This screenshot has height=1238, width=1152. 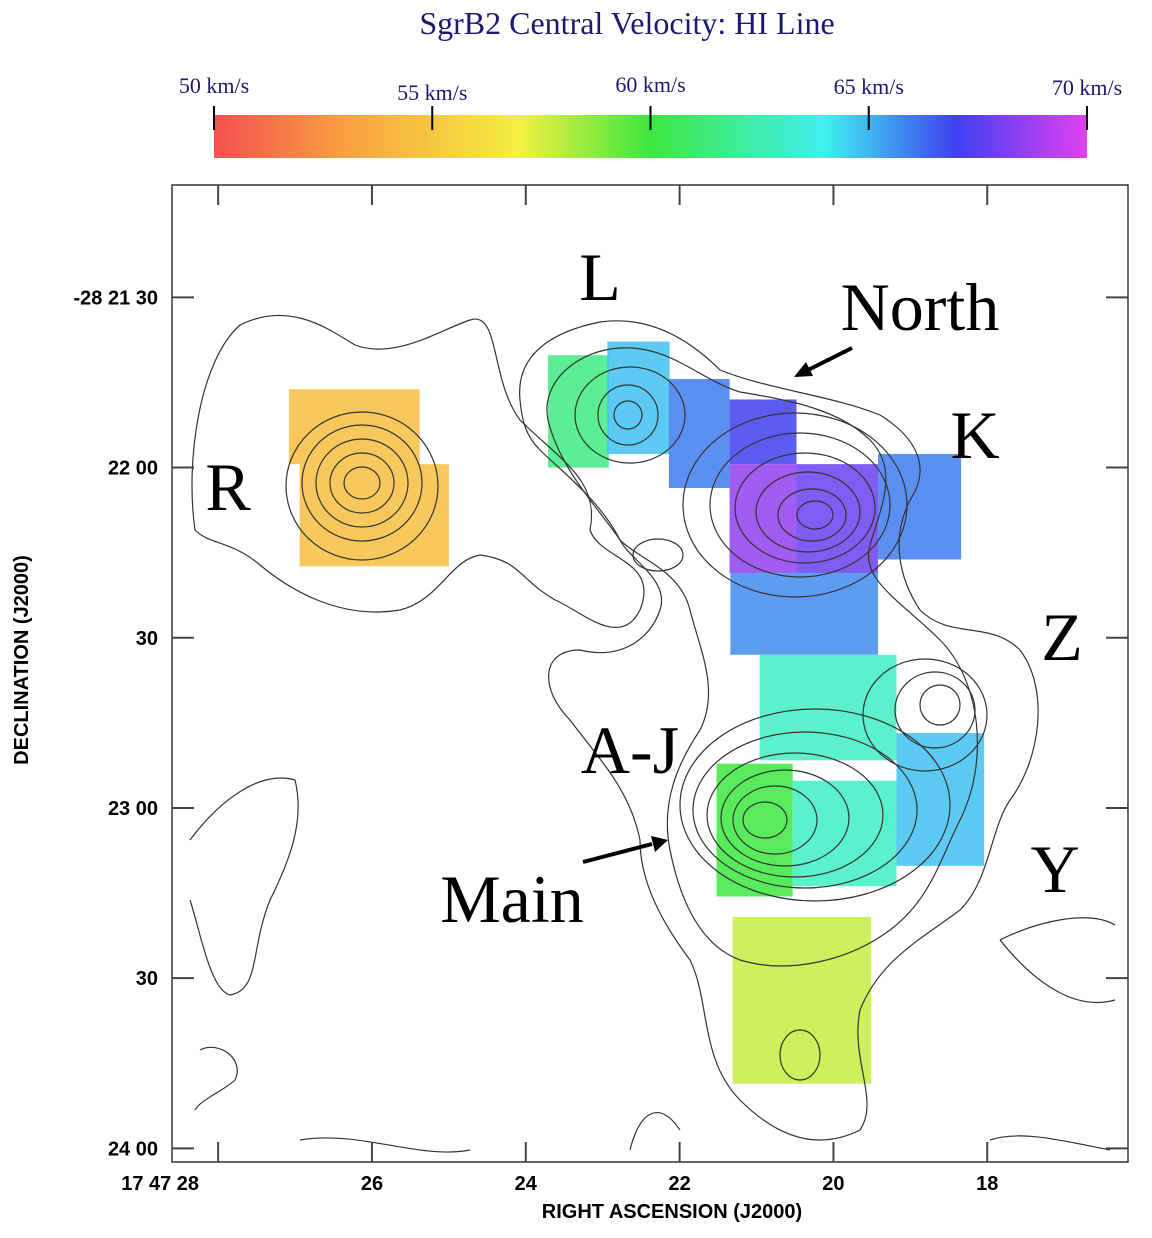 What do you see at coordinates (115, 298) in the screenshot?
I see `y-tick-label: -28 21 30` at bounding box center [115, 298].